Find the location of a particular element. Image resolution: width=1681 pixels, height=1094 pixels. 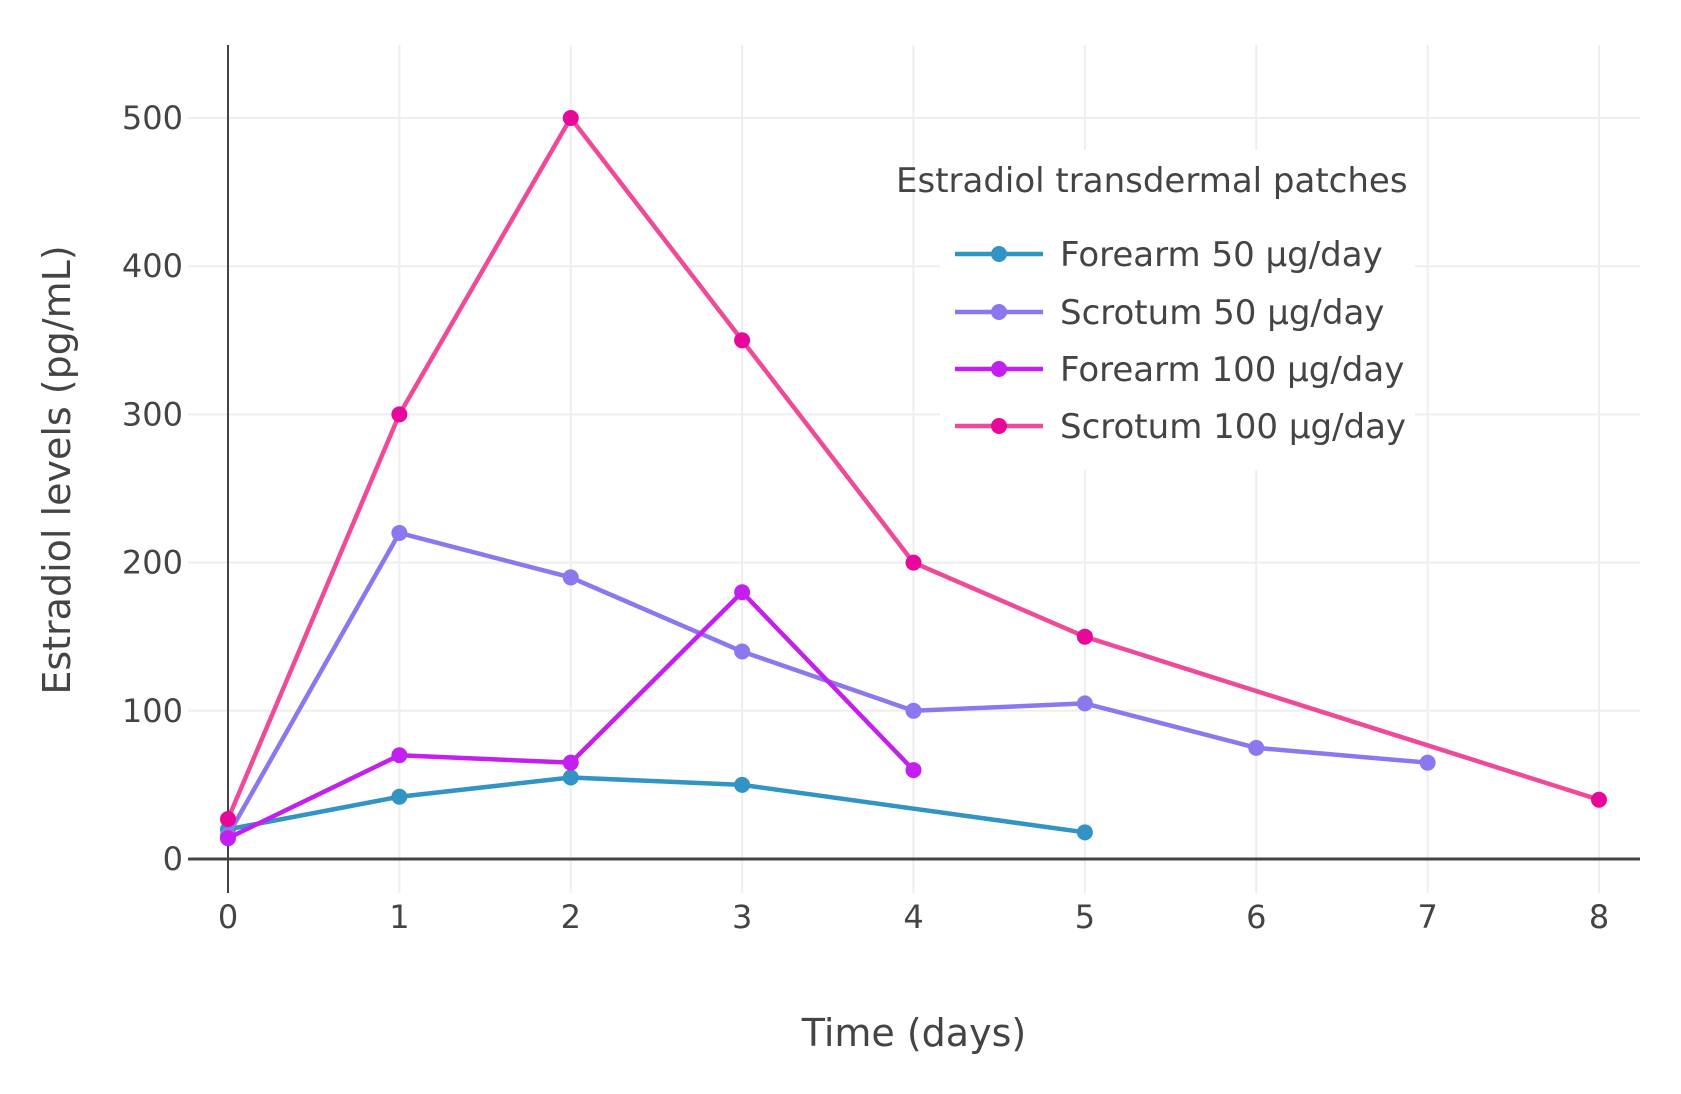

legend-item: Scrotum 100 μg/day is located at coordinates (1180, 427).